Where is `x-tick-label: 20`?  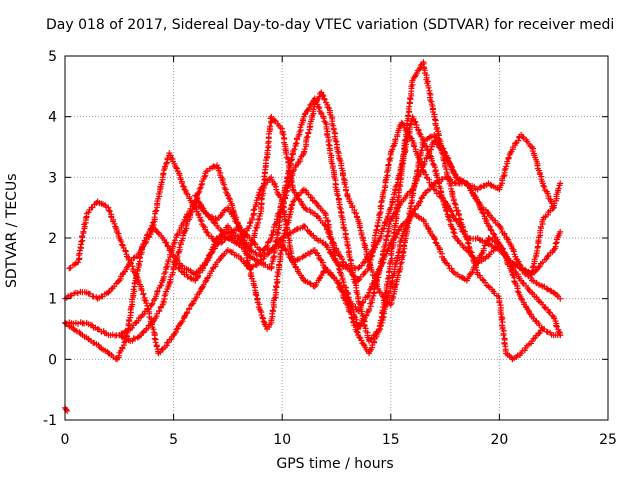
x-tick-label: 20 is located at coordinates (499, 440).